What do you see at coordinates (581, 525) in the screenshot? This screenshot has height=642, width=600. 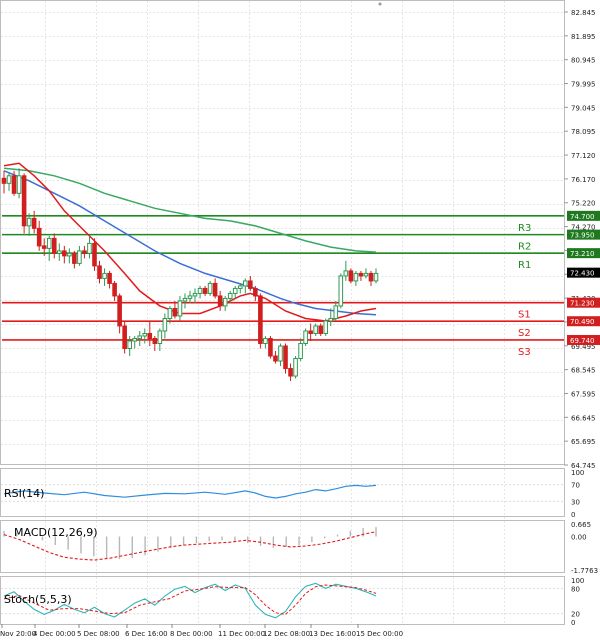 I see `macd-tick-label: 0.665` at bounding box center [581, 525].